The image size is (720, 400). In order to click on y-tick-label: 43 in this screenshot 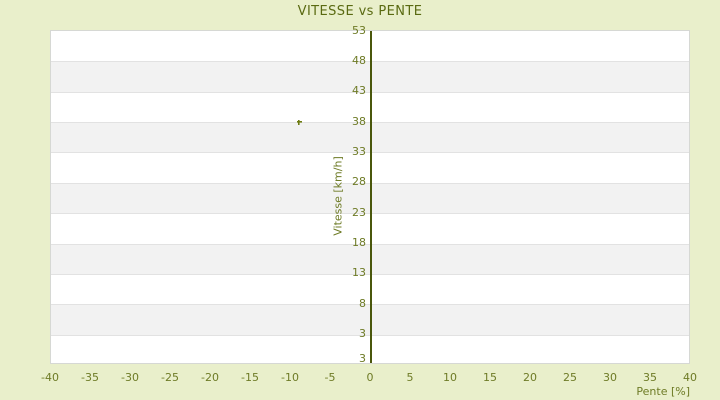, I will do `click(359, 91)`.